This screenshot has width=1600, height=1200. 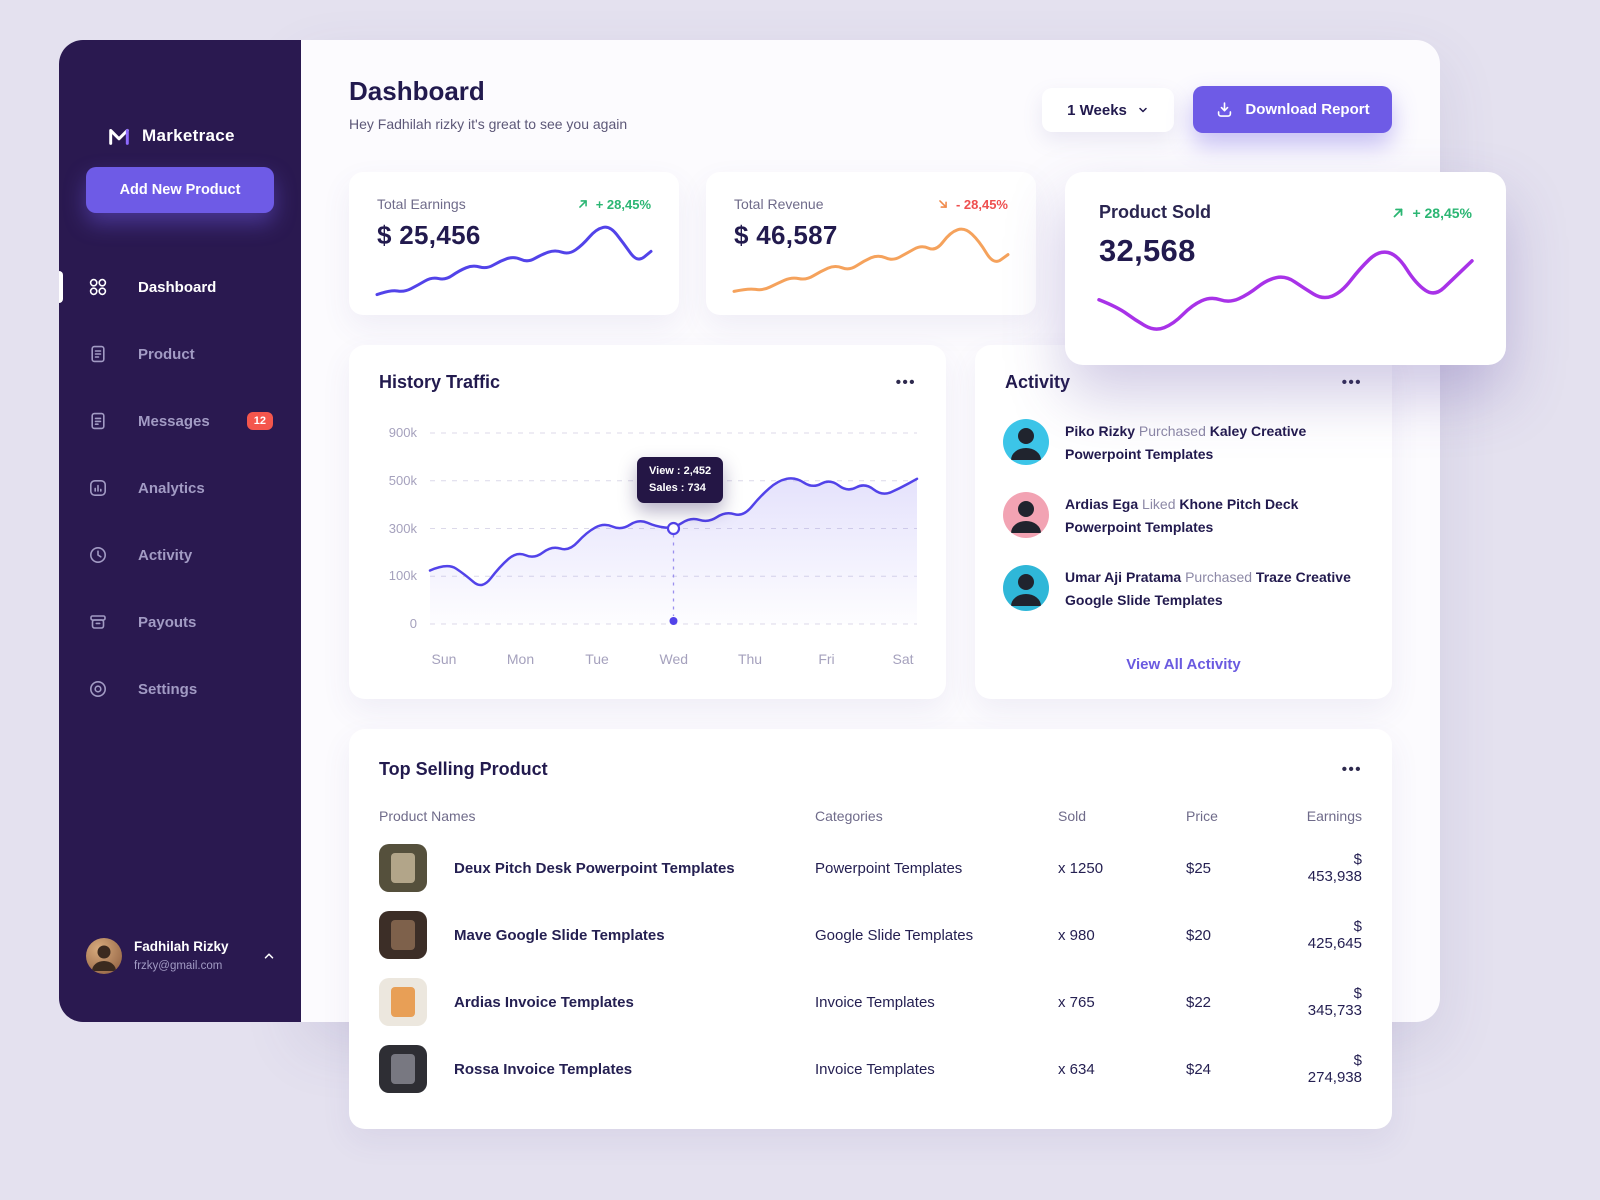 What do you see at coordinates (1307, 109) in the screenshot?
I see `download-report-label: Download Report` at bounding box center [1307, 109].